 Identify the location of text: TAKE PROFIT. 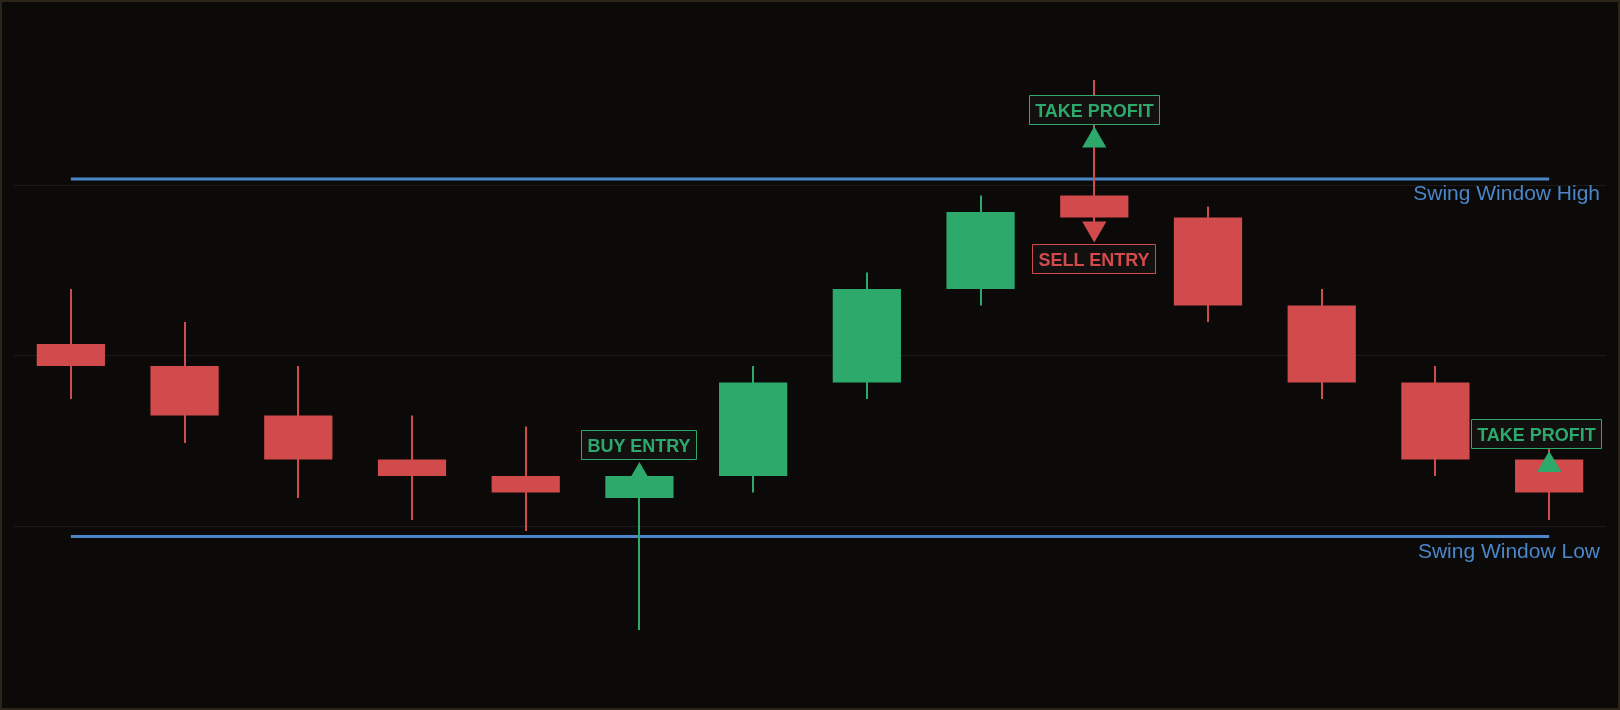
(1536, 434).